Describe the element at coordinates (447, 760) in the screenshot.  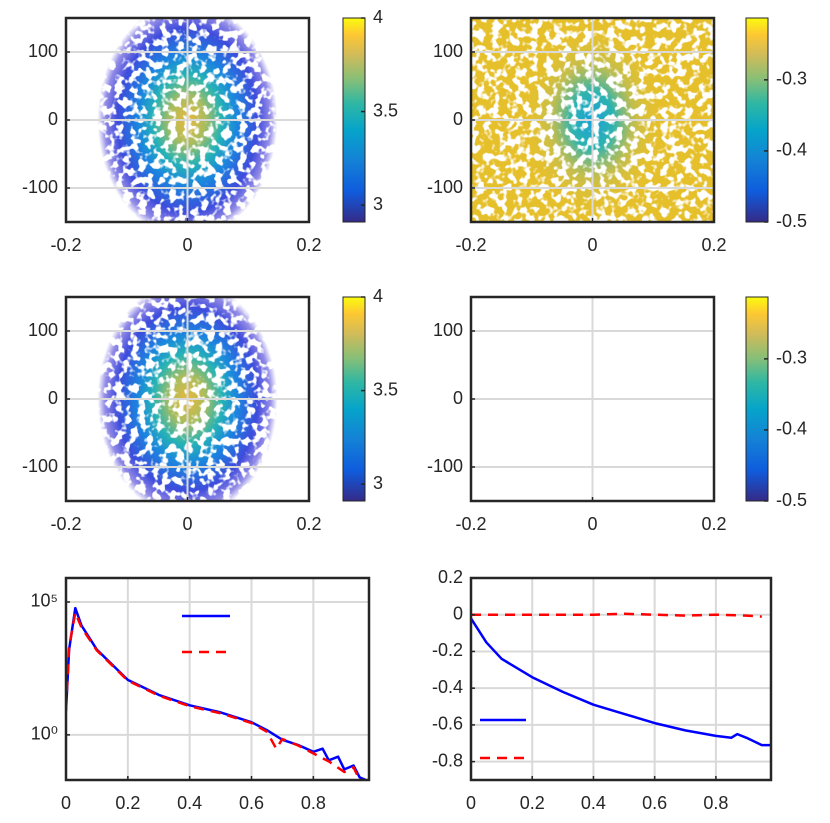
I see `y-tick-label: -0.8` at that location.